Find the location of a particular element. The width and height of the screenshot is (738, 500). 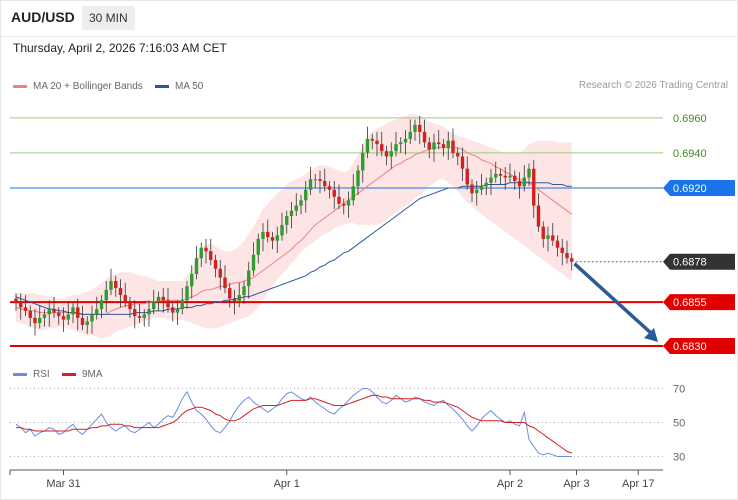

legend-rsi-label: RSI is located at coordinates (41, 374).